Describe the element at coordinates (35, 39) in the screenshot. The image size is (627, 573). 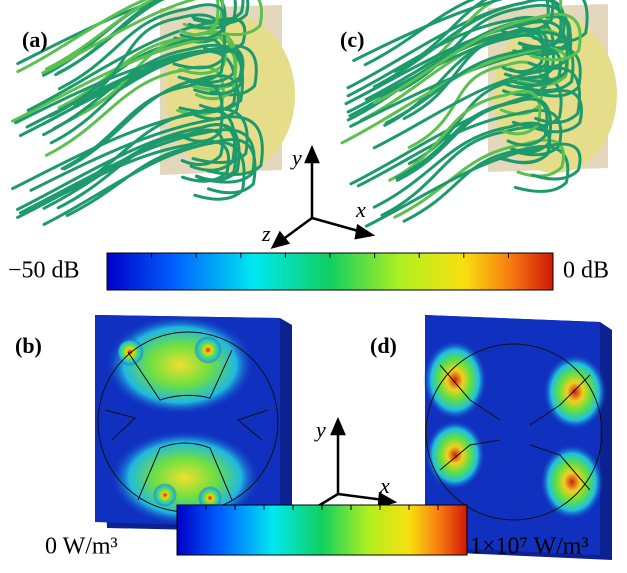
I see `panel-label: (a)` at that location.